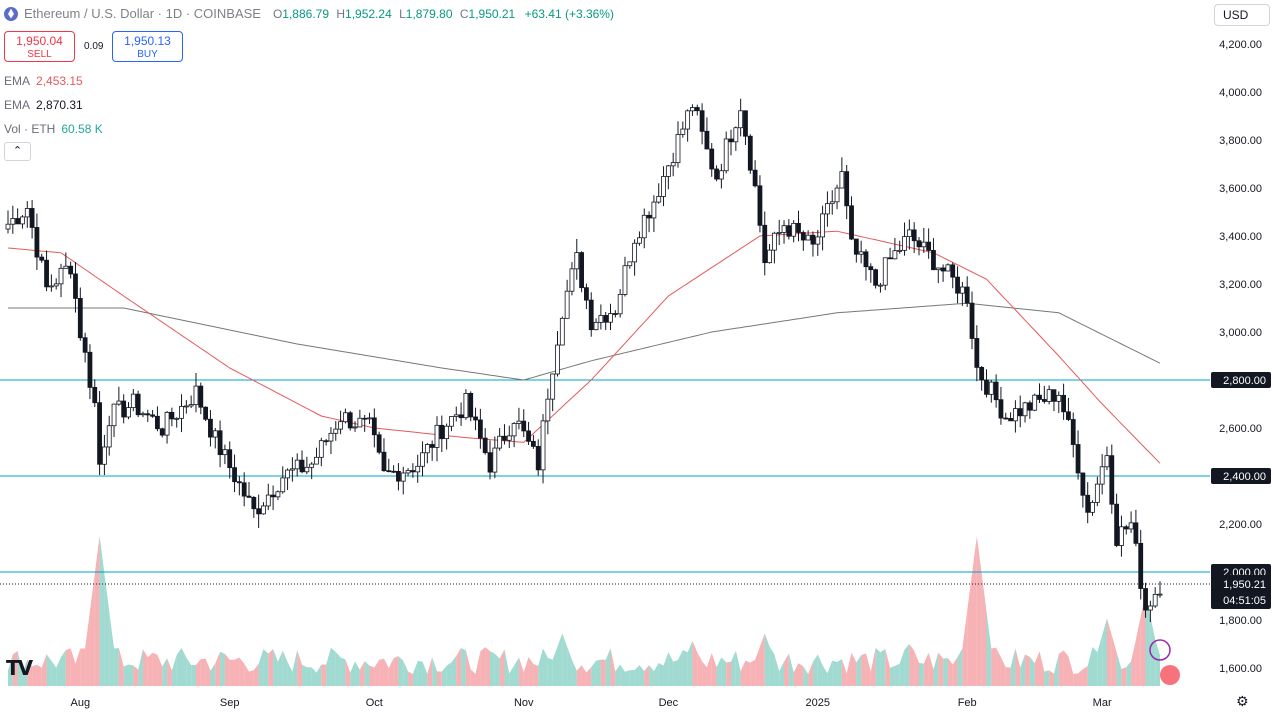 This screenshot has height=714, width=1275. What do you see at coordinates (39, 54) in the screenshot?
I see `sell-label: SELL` at bounding box center [39, 54].